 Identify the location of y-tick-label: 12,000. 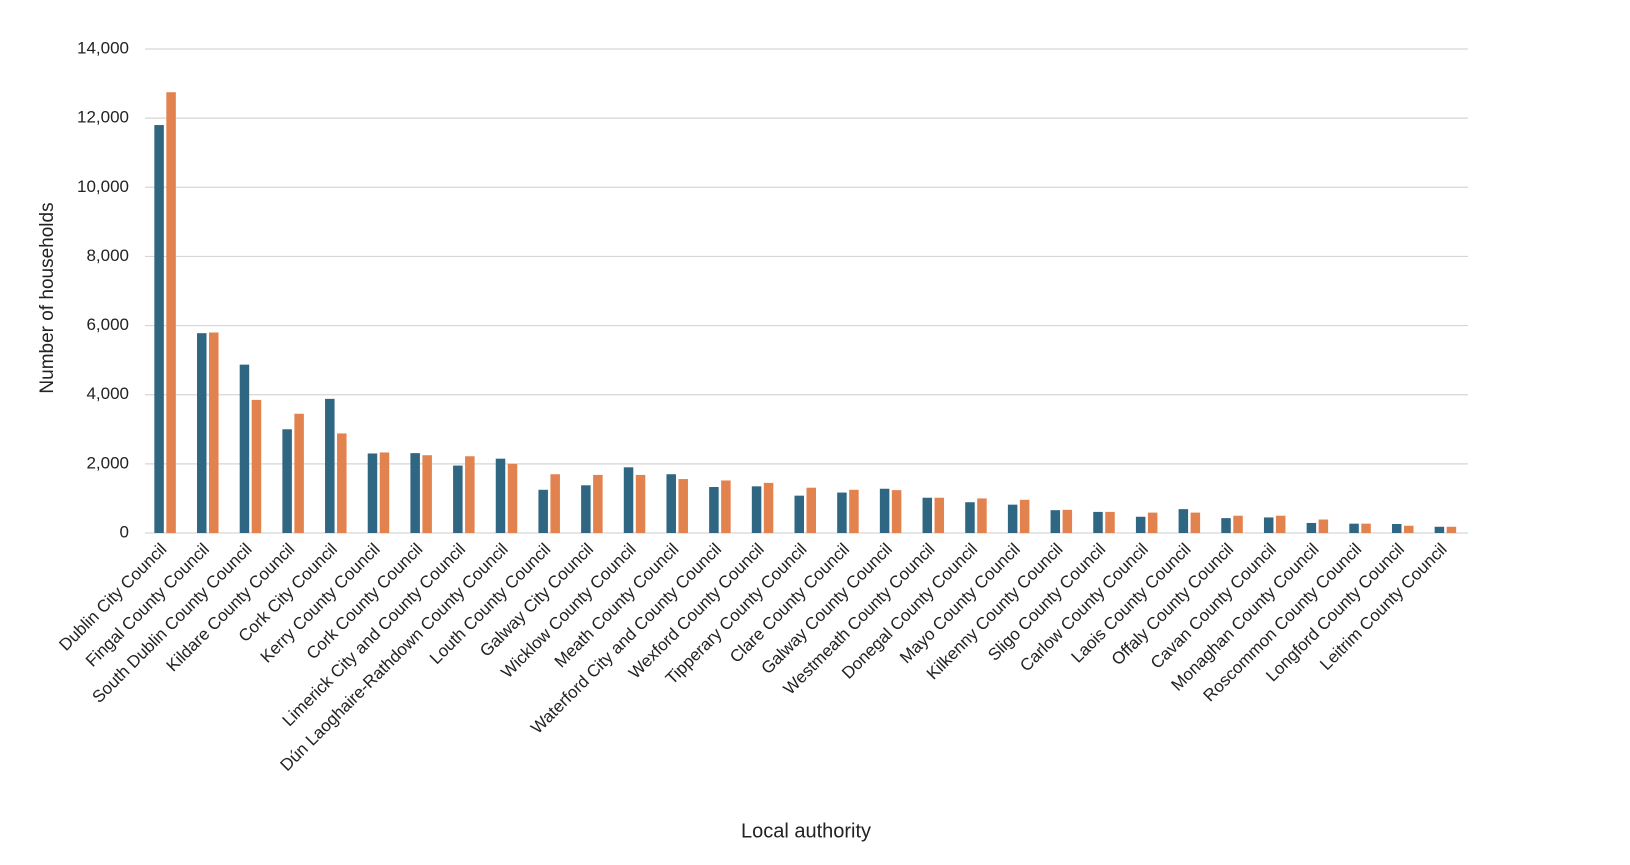
(103, 117).